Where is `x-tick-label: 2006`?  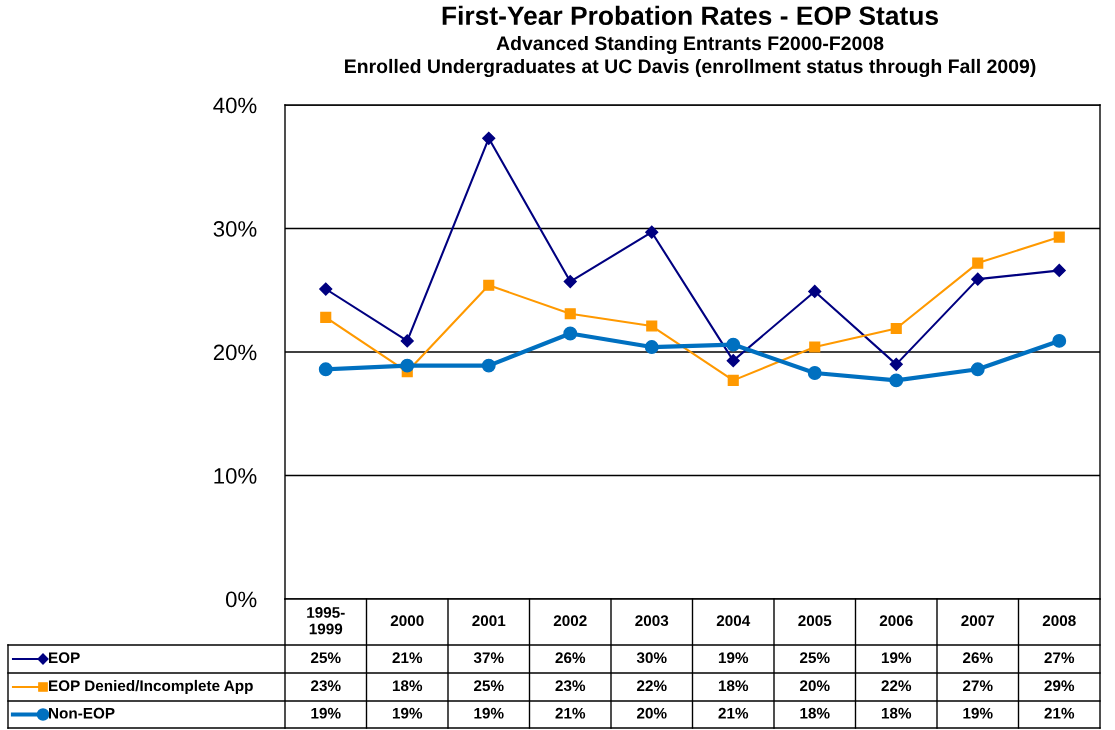 x-tick-label: 2006 is located at coordinates (896, 621).